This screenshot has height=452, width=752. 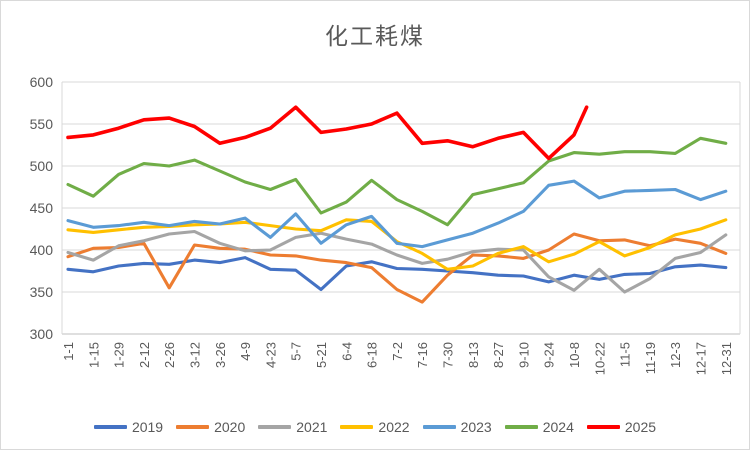 What do you see at coordinates (498, 355) in the screenshot?
I see `x-axis-label: 8-27` at bounding box center [498, 355].